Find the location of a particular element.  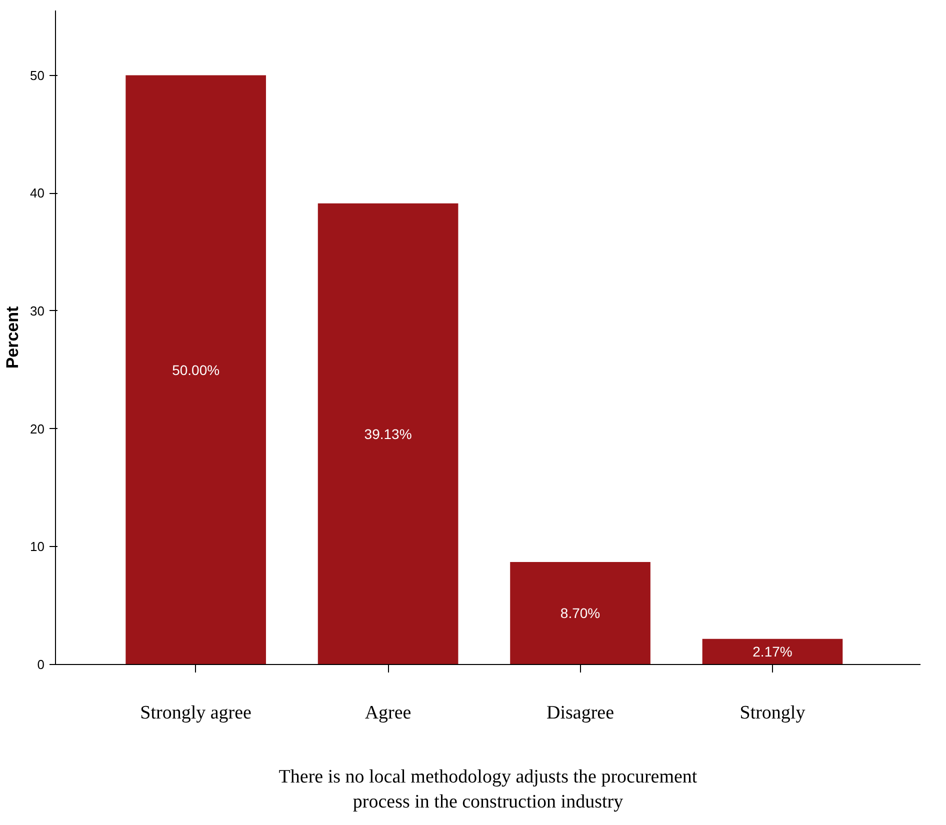

y-tick-label: 50 is located at coordinates (37, 75).